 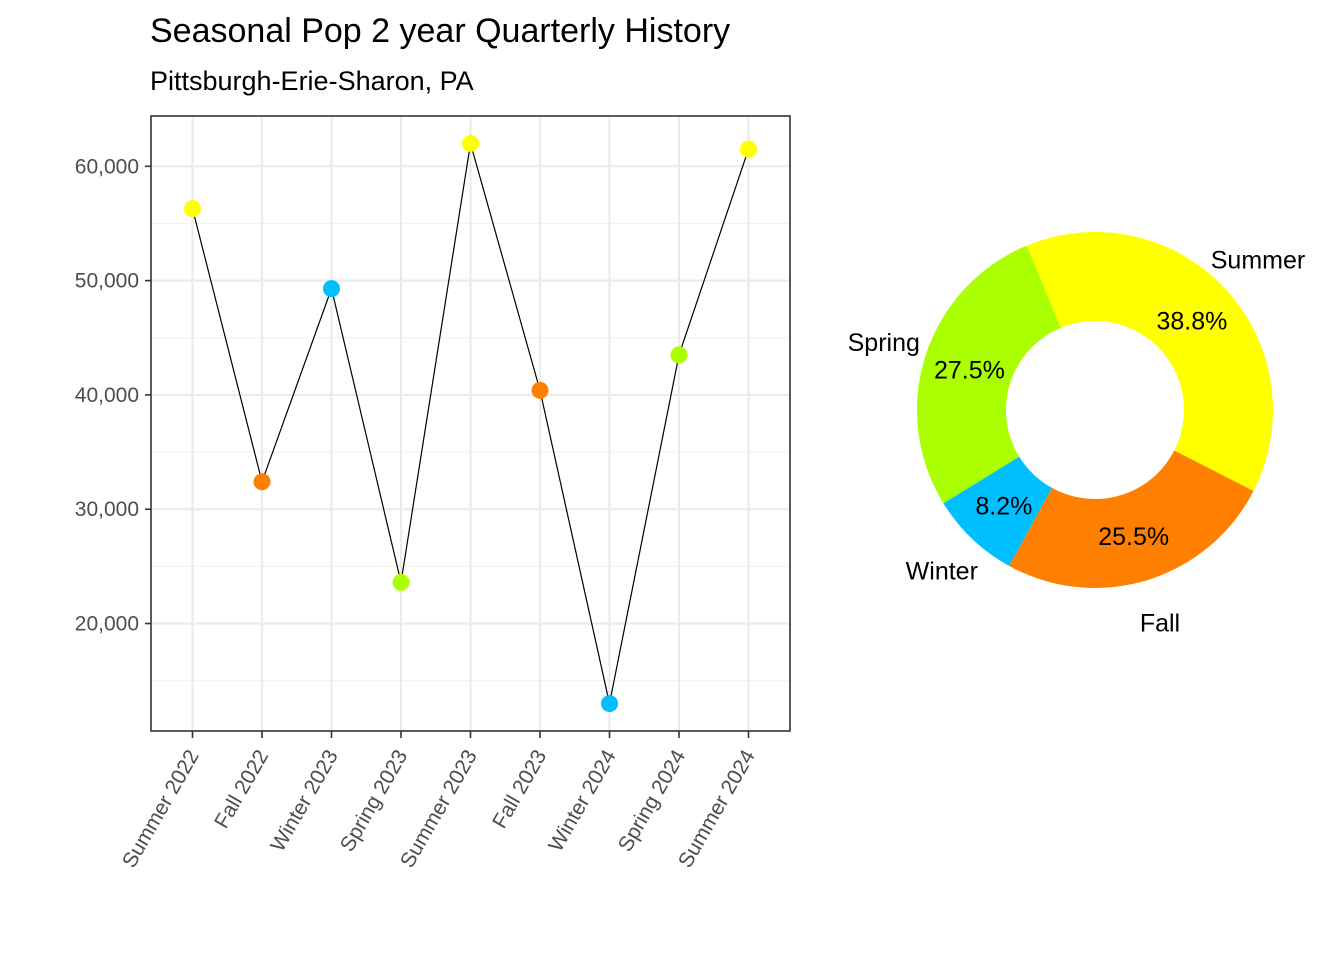 What do you see at coordinates (1258, 260) in the screenshot?
I see `slice-category-label: Summer` at bounding box center [1258, 260].